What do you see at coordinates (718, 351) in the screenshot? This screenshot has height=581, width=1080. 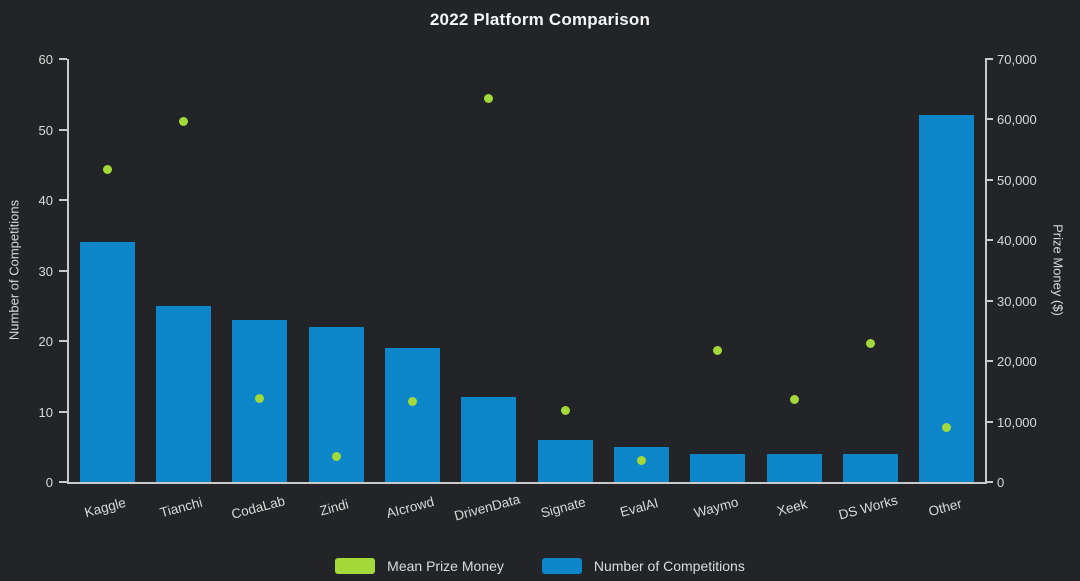 I see `point-waymo` at bounding box center [718, 351].